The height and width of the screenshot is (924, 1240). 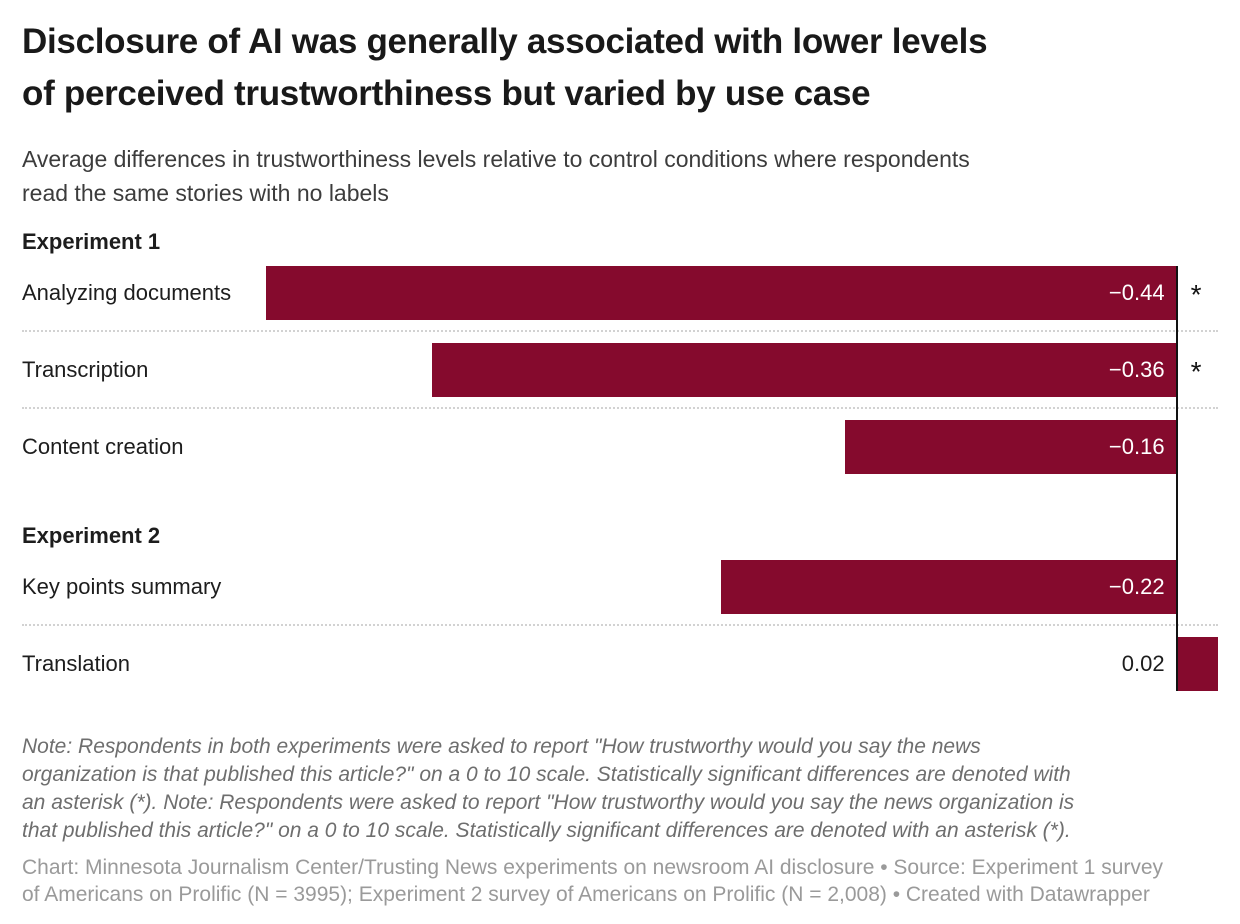 What do you see at coordinates (1136, 292) in the screenshot?
I see `bar-value-label: −0.44` at bounding box center [1136, 292].